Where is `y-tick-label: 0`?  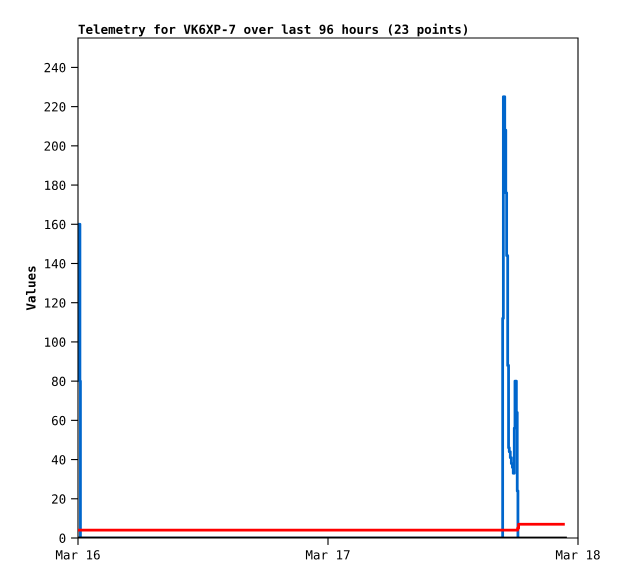
y-tick-label: 0 is located at coordinates (62, 538).